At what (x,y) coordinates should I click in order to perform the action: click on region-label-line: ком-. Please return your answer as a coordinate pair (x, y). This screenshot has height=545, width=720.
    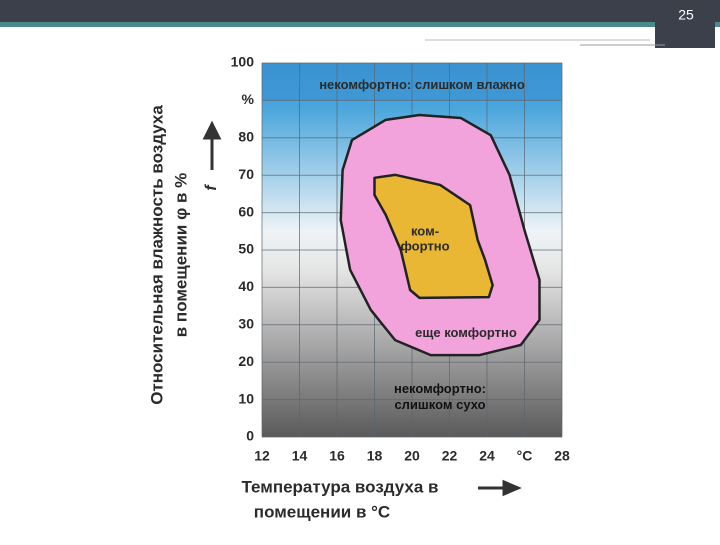
    Looking at the image, I should click on (425, 231).